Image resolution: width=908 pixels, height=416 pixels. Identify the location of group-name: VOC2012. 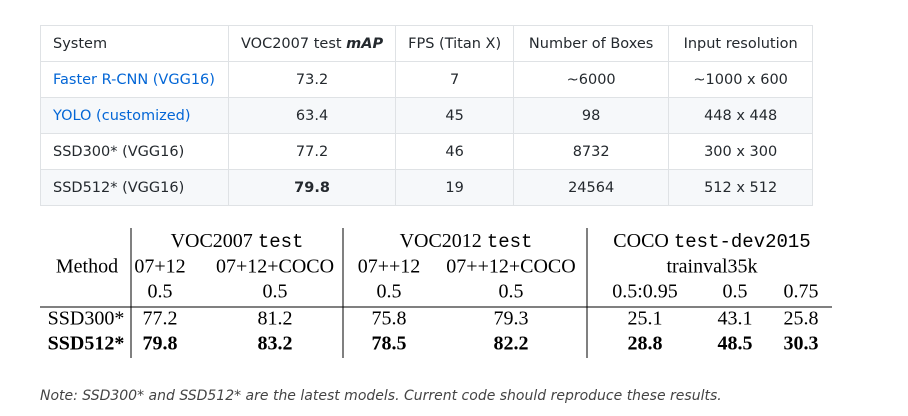
(441, 241).